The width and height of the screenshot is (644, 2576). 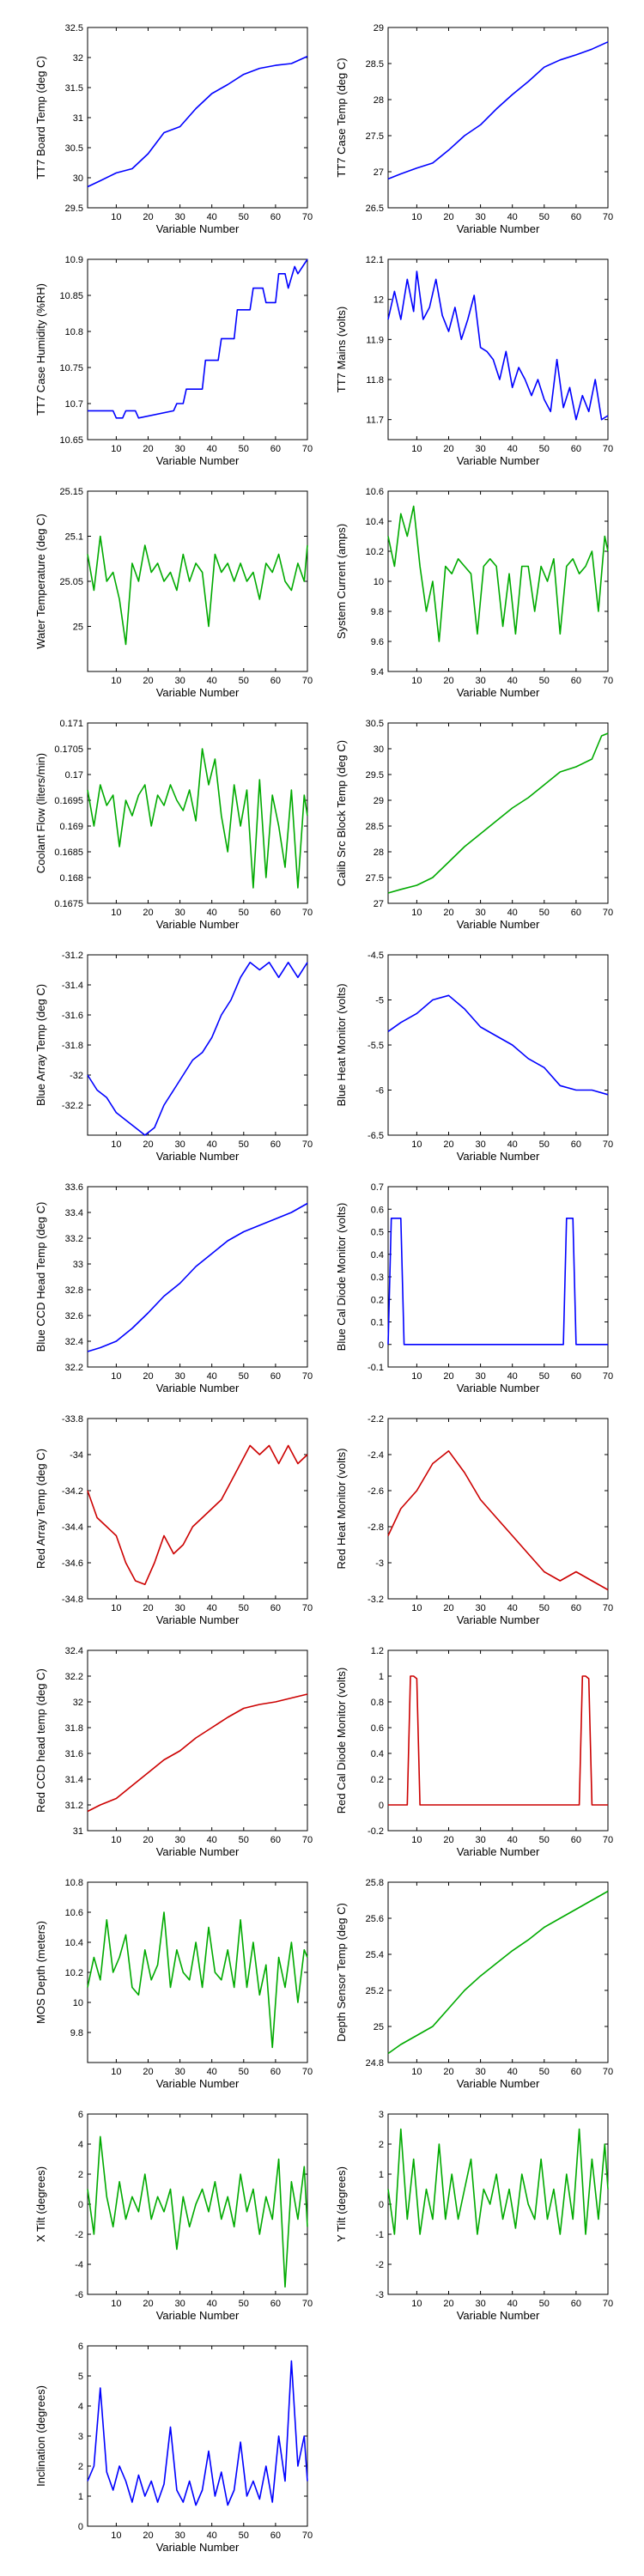 I want to click on y-tick-label: 10.7, so click(x=74, y=404).